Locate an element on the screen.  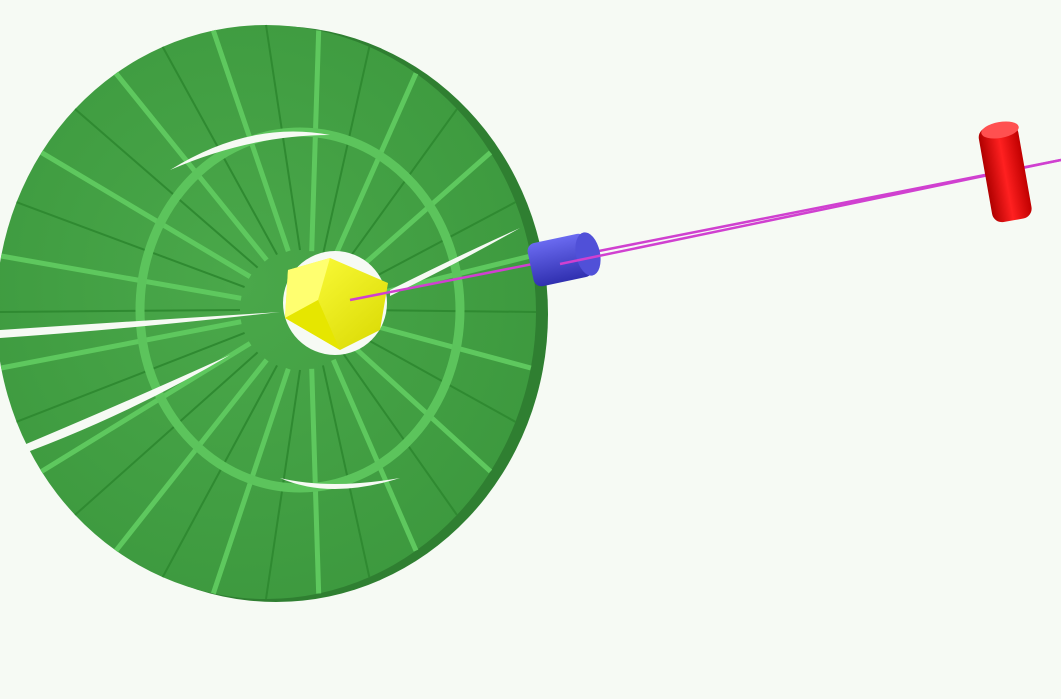
blue-detector is located at coordinates (564, 259).